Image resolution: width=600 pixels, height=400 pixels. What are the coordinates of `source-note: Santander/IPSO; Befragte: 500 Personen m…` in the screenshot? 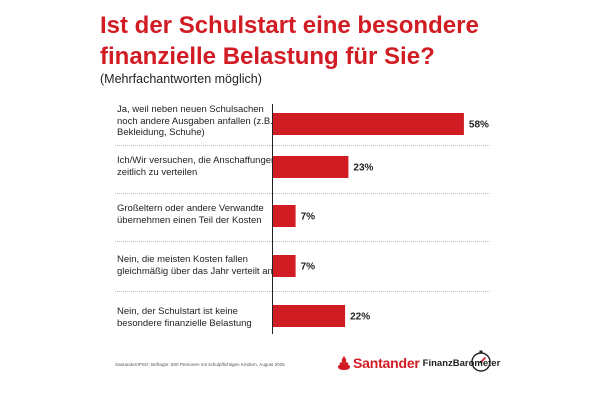 It's located at (200, 364).